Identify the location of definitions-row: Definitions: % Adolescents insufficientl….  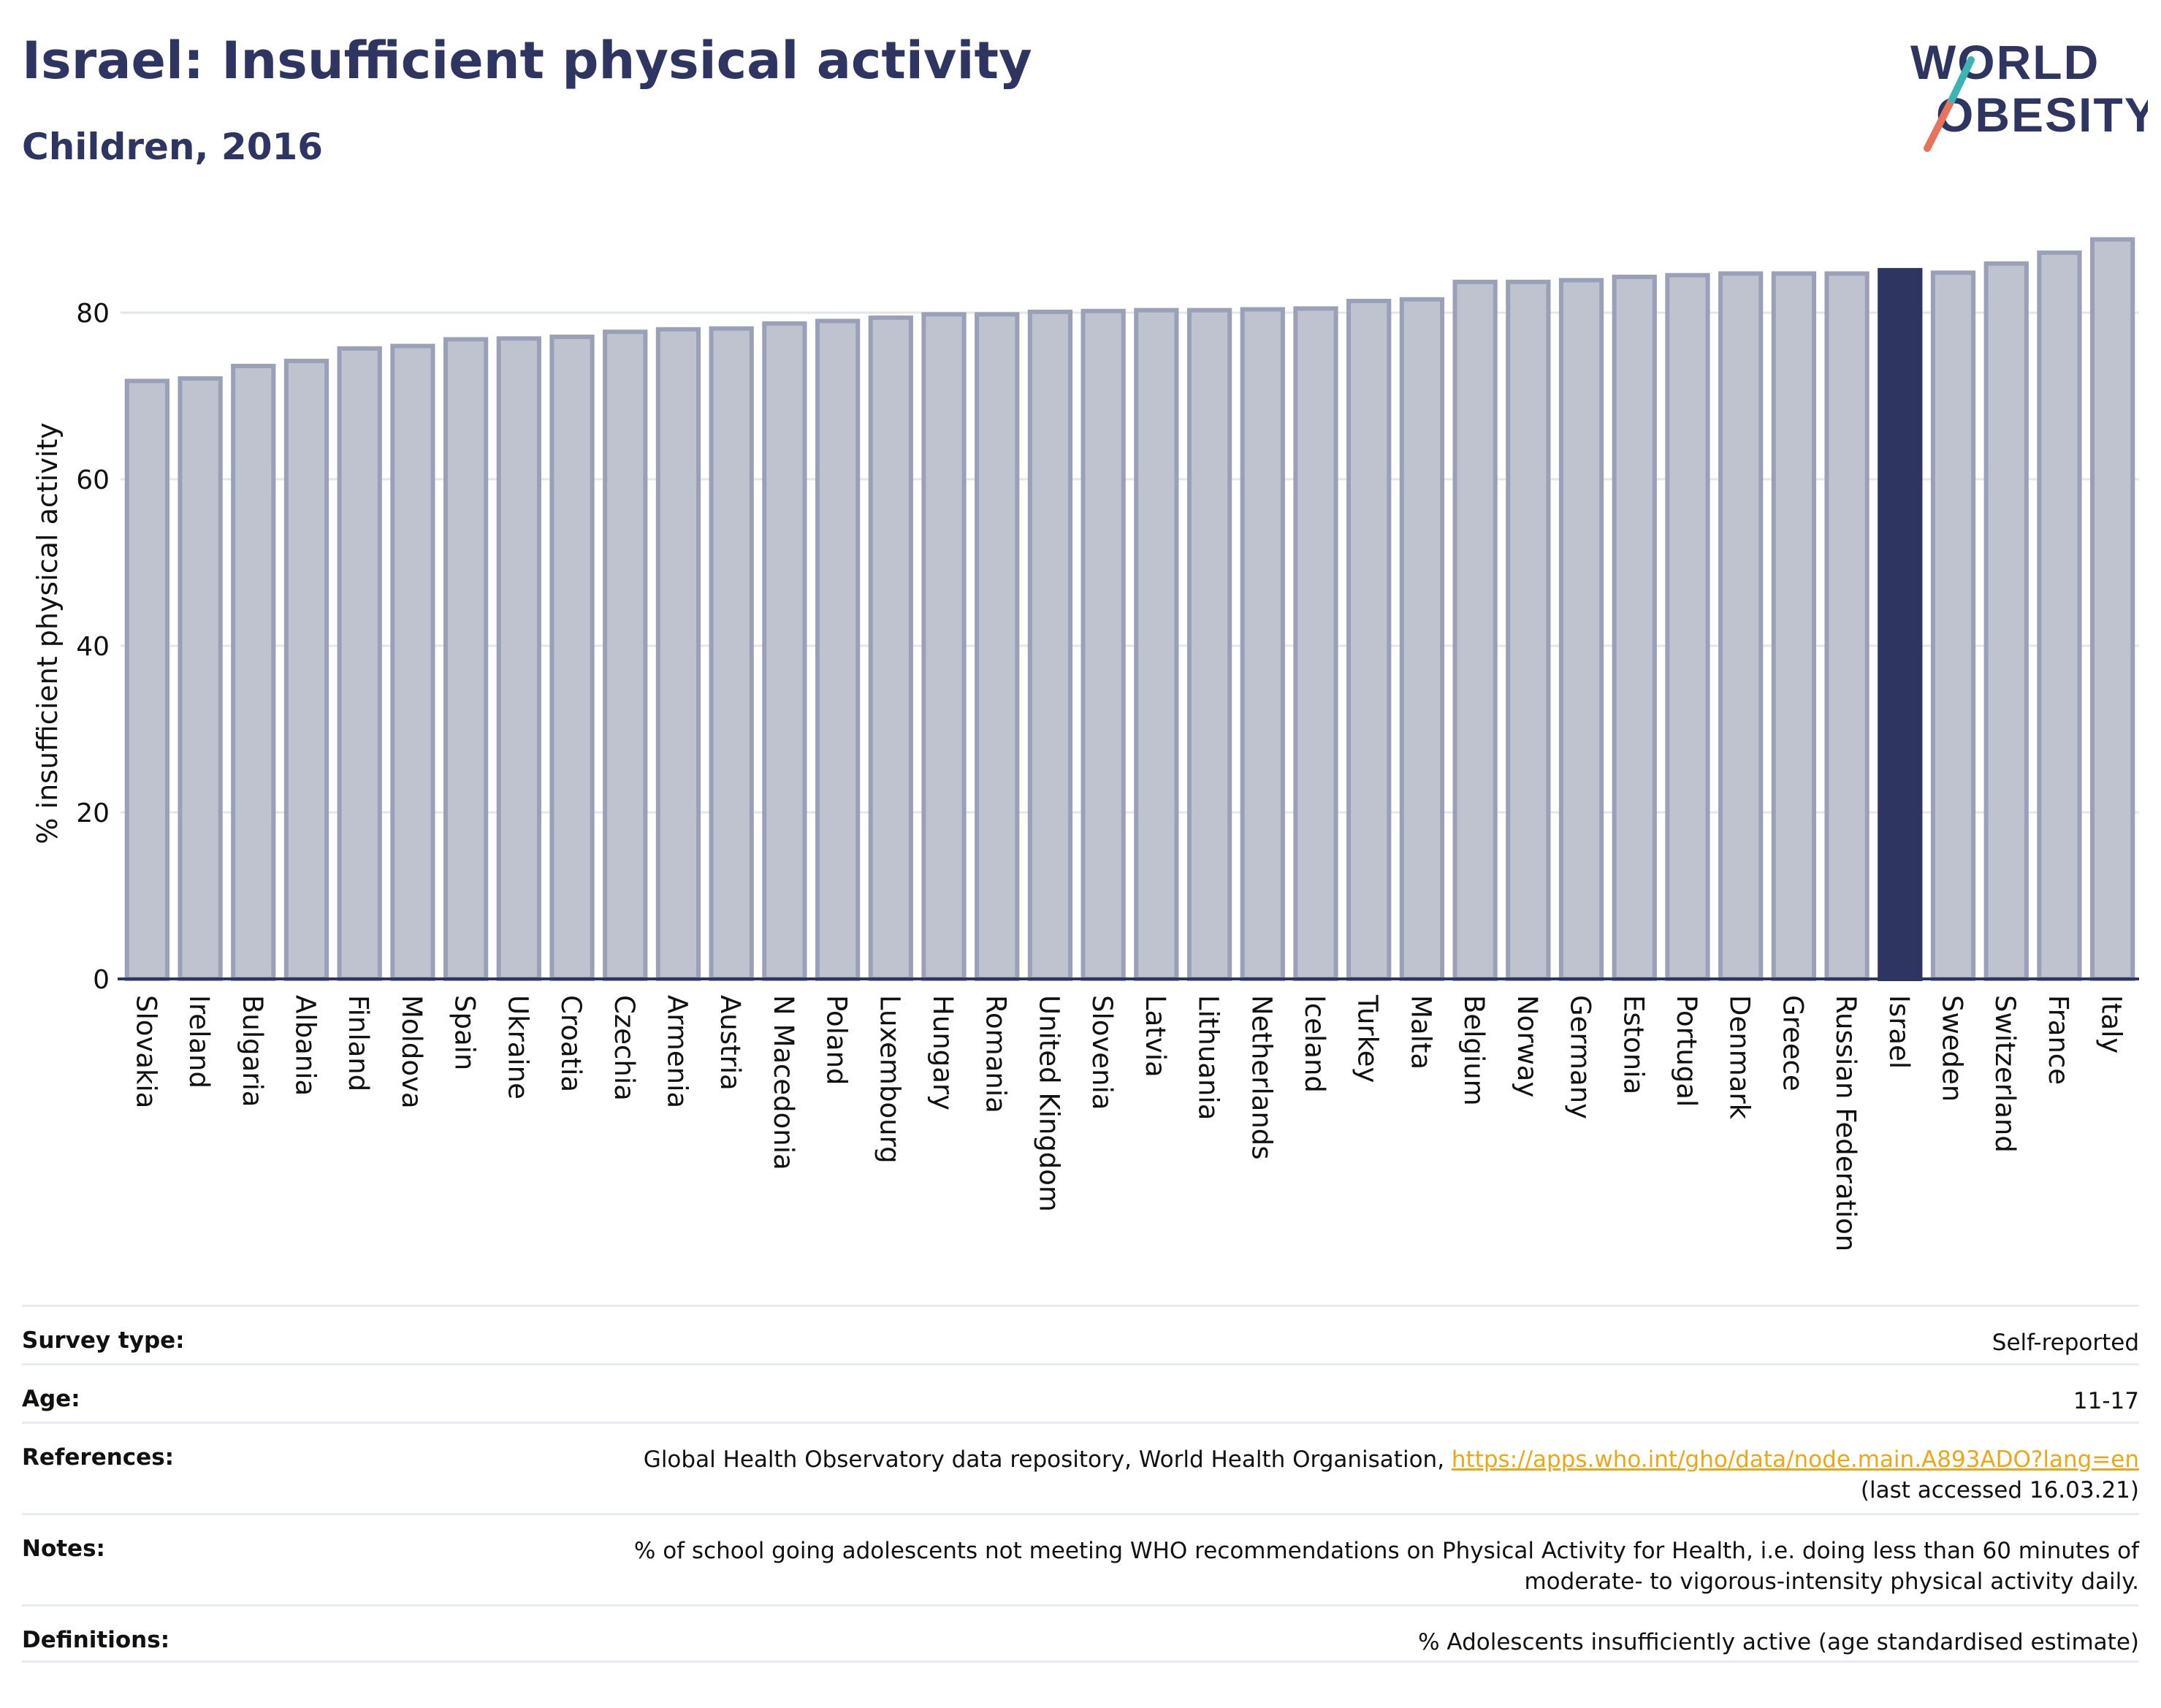
(1080, 1633).